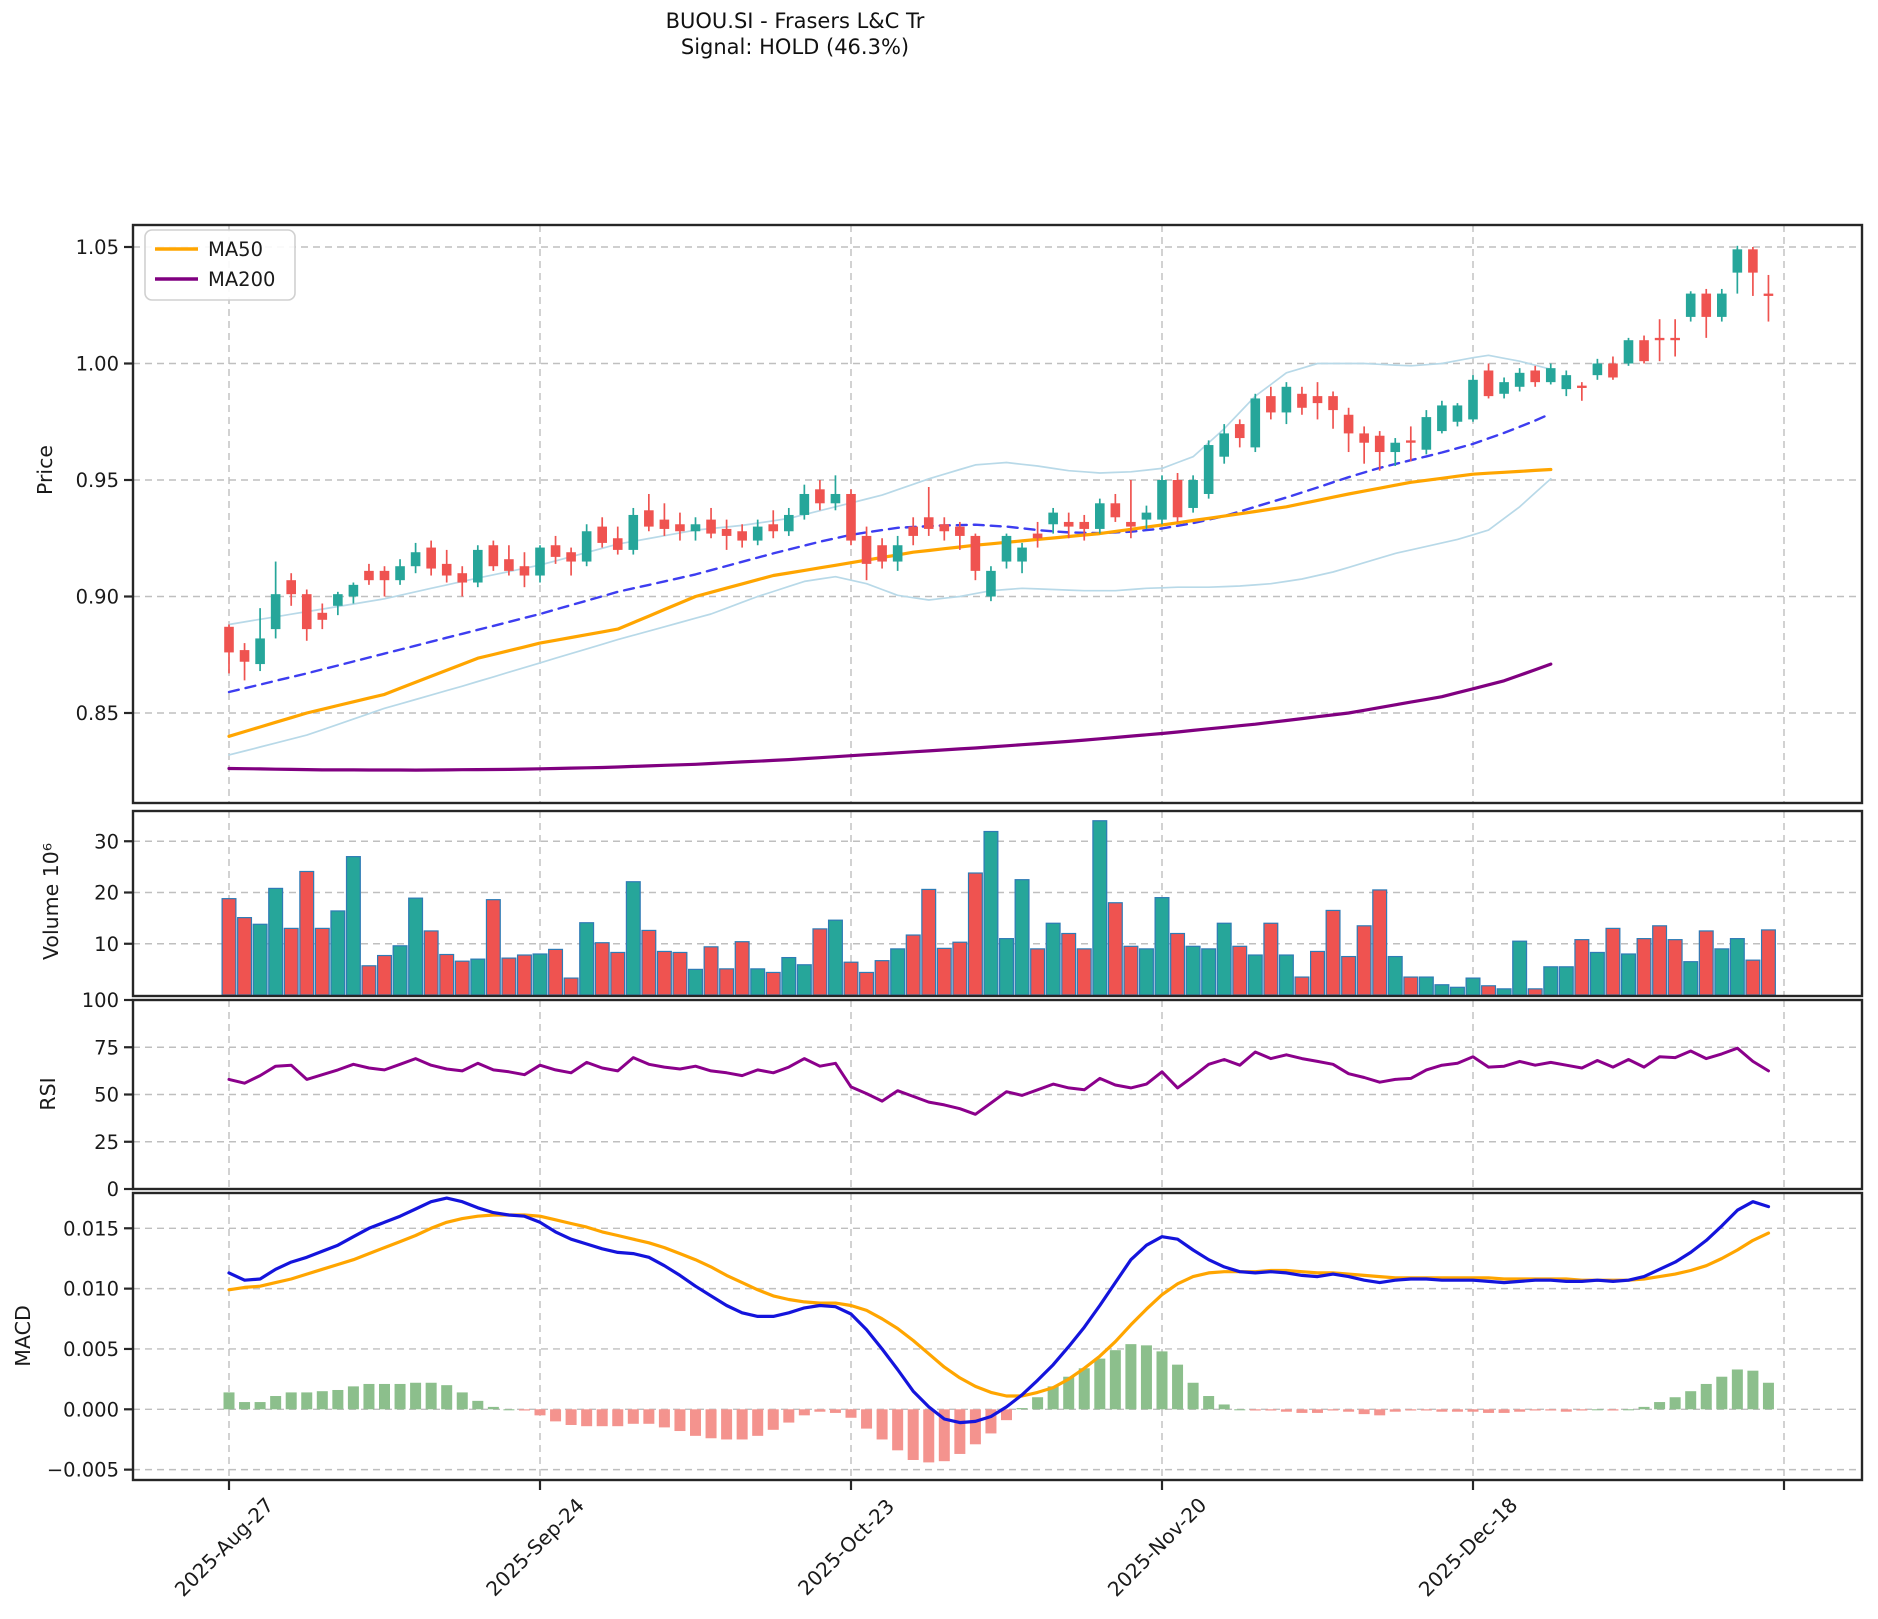  Describe the element at coordinates (224, 1547) in the screenshot. I see `svg-text: 2025-Aug-27` at that location.